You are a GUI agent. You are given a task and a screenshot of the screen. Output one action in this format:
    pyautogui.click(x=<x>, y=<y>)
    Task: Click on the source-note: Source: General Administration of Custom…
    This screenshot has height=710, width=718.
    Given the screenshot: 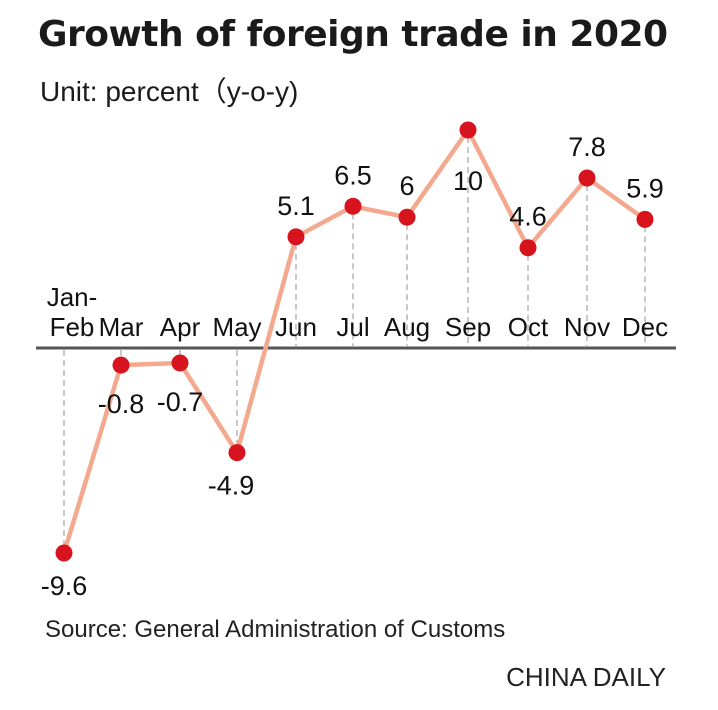 What is the action you would take?
    pyautogui.click(x=275, y=629)
    